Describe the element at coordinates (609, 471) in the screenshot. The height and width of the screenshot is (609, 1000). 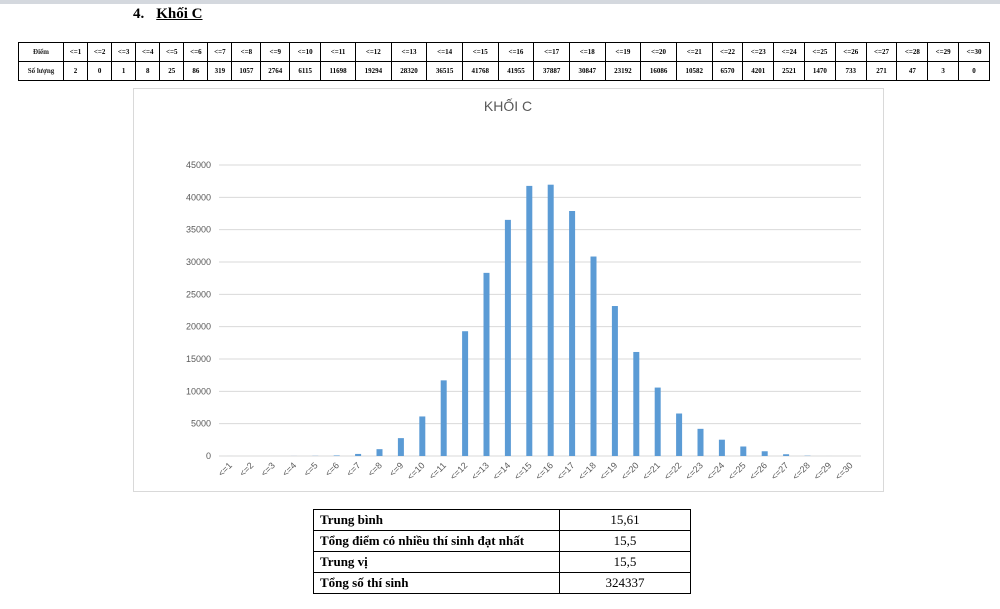
I see `x-tick-label: <=19` at that location.